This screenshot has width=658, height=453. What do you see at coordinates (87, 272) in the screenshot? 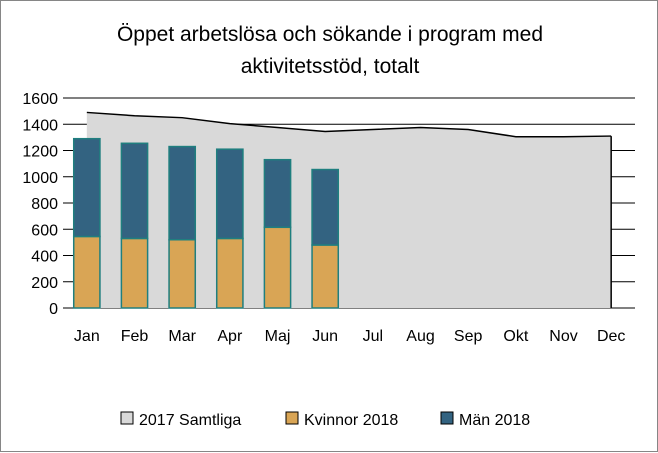
I see `bar-kvinnor-2018-jan` at bounding box center [87, 272].